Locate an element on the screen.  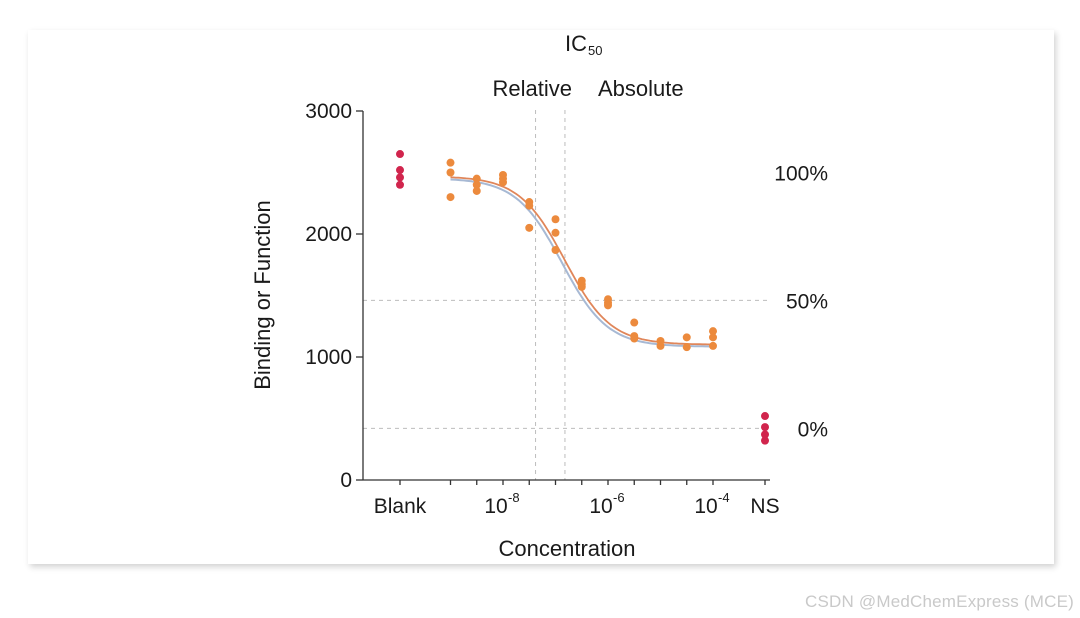
y-tick-label: 2000 is located at coordinates (328, 234).